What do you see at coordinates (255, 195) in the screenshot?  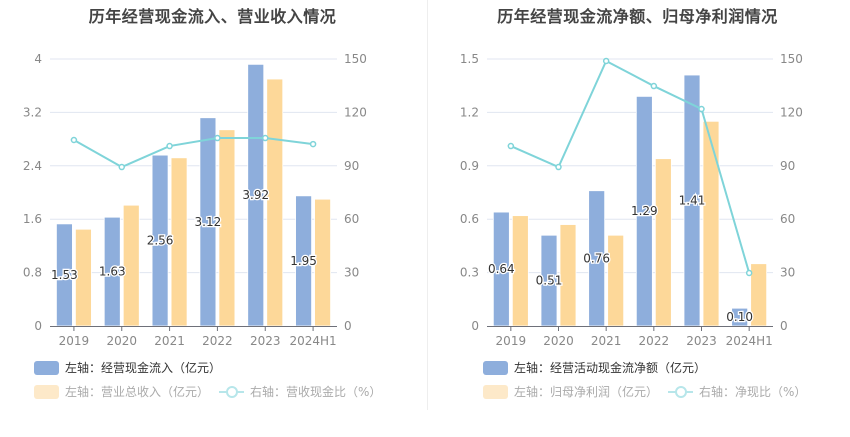 I see `bar-data-label: 3.92` at bounding box center [255, 195].